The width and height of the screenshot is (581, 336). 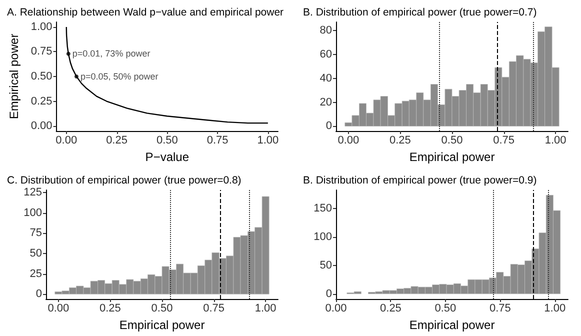 What do you see at coordinates (119, 77) in the screenshot?
I see `annotation: p=0.05, 50% power` at bounding box center [119, 77].